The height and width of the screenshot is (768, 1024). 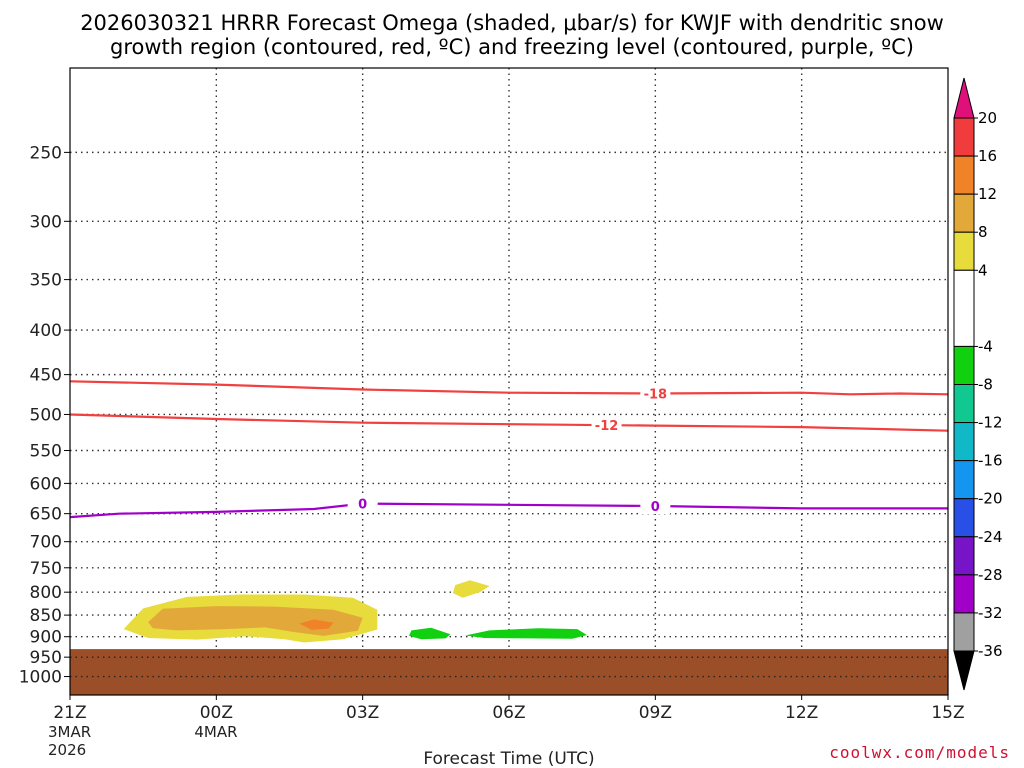 I want to click on y-tick-label: 650, so click(x=46, y=515).